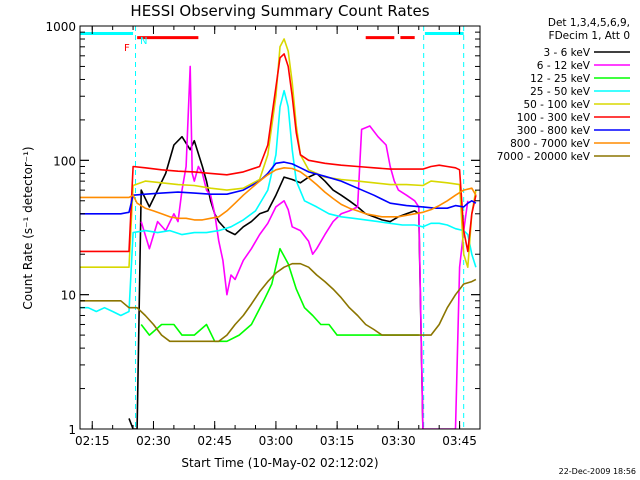 The height and width of the screenshot is (480, 640). What do you see at coordinates (60, 27) in the screenshot?
I see `y-tick-label: 1000` at bounding box center [60, 27].